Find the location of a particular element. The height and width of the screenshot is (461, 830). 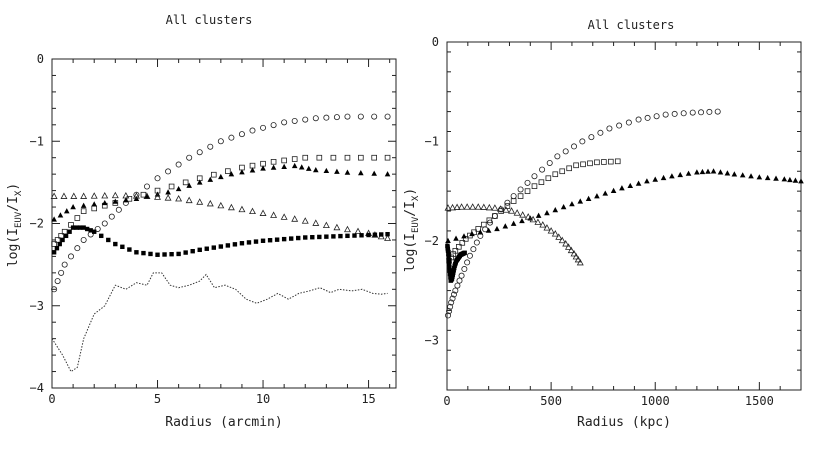

x-tick-label: 10 is located at coordinates (263, 399).